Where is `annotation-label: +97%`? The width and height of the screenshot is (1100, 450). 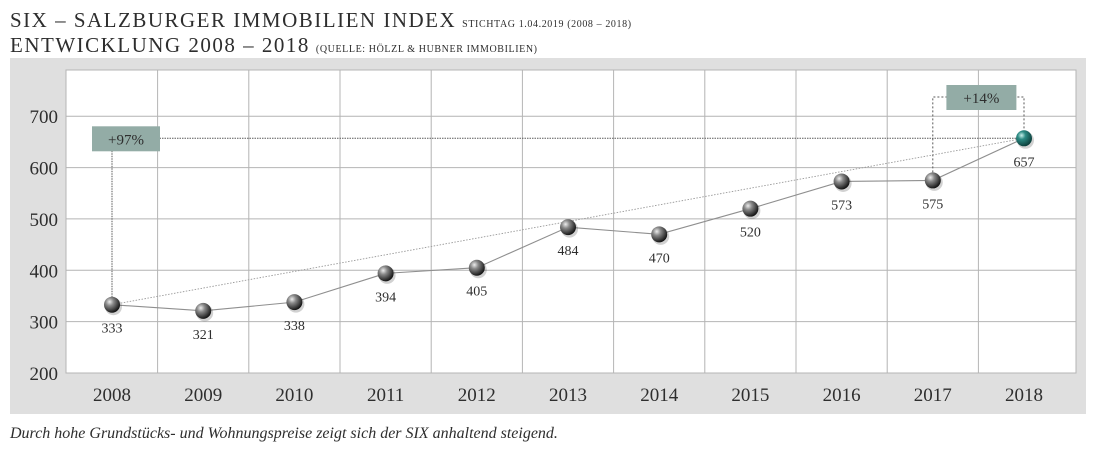
annotation-label: +97% is located at coordinates (126, 140).